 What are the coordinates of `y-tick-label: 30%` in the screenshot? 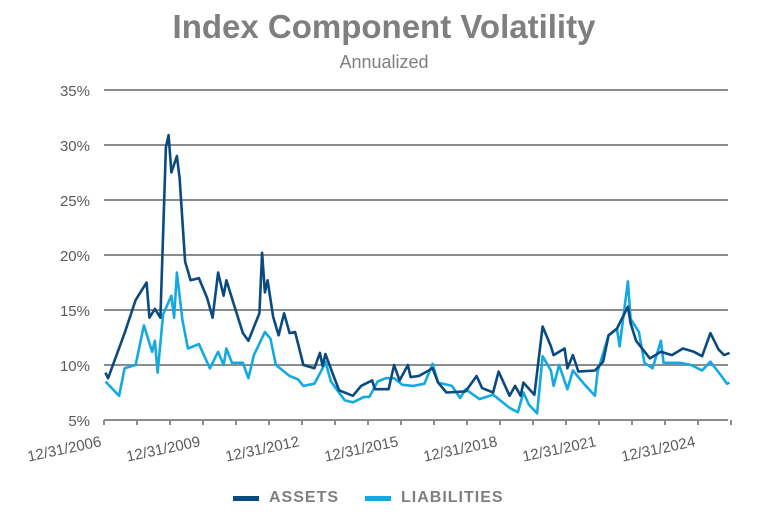 It's located at (75, 146).